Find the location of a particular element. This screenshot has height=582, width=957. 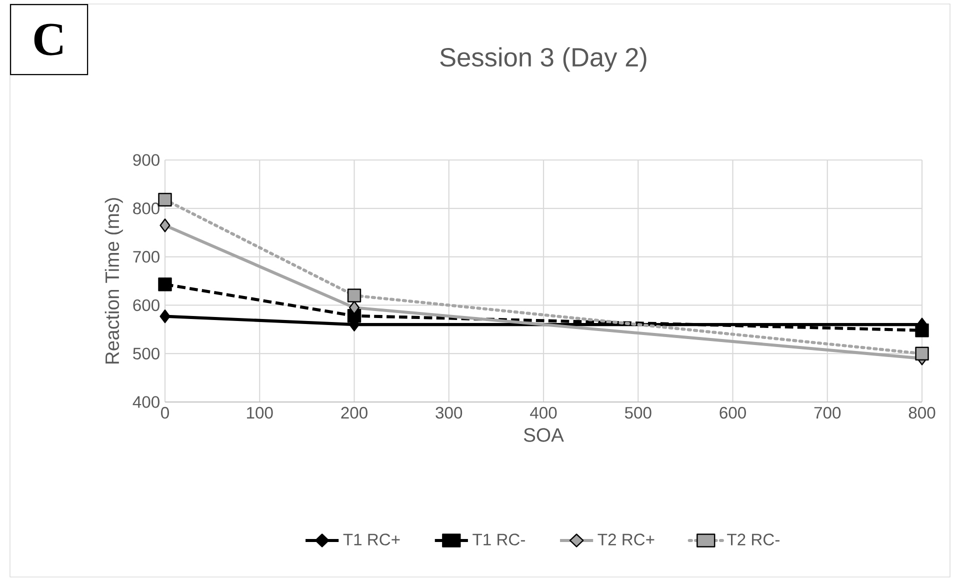

x-tick-label: 700 is located at coordinates (827, 412).